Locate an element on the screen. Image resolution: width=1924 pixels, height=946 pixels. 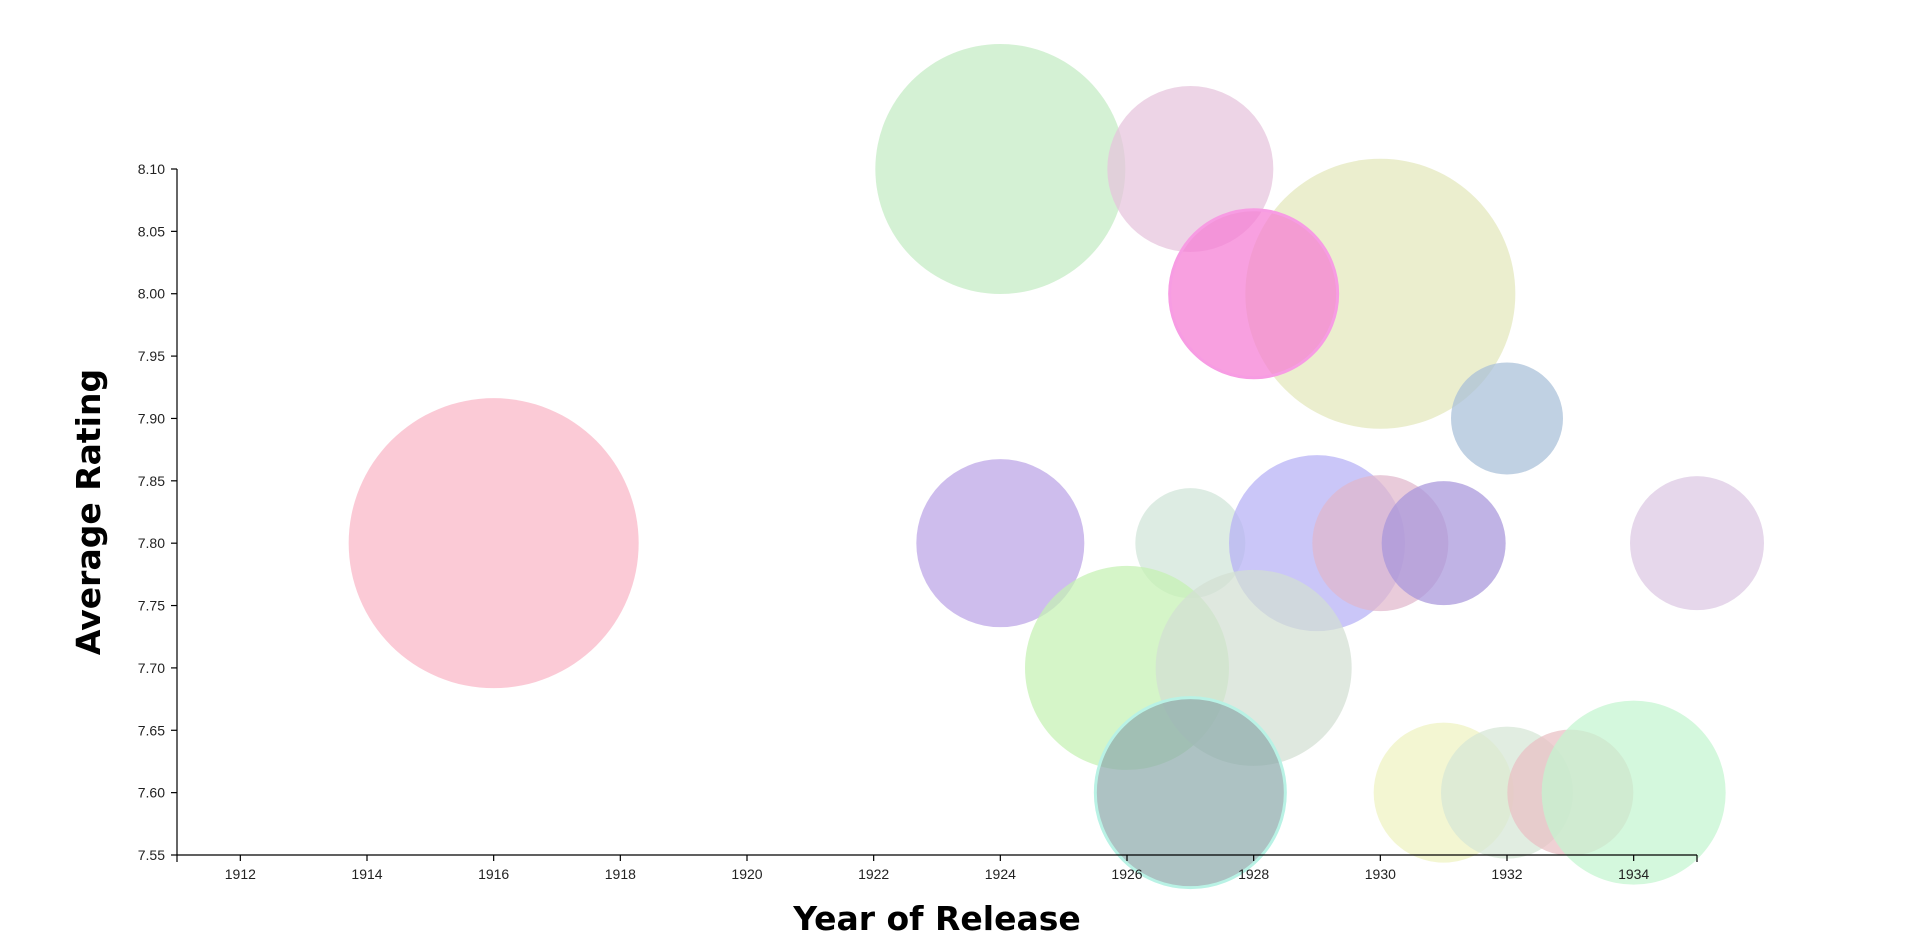
y-axis-title: Average Rating is located at coordinates (88, 512).